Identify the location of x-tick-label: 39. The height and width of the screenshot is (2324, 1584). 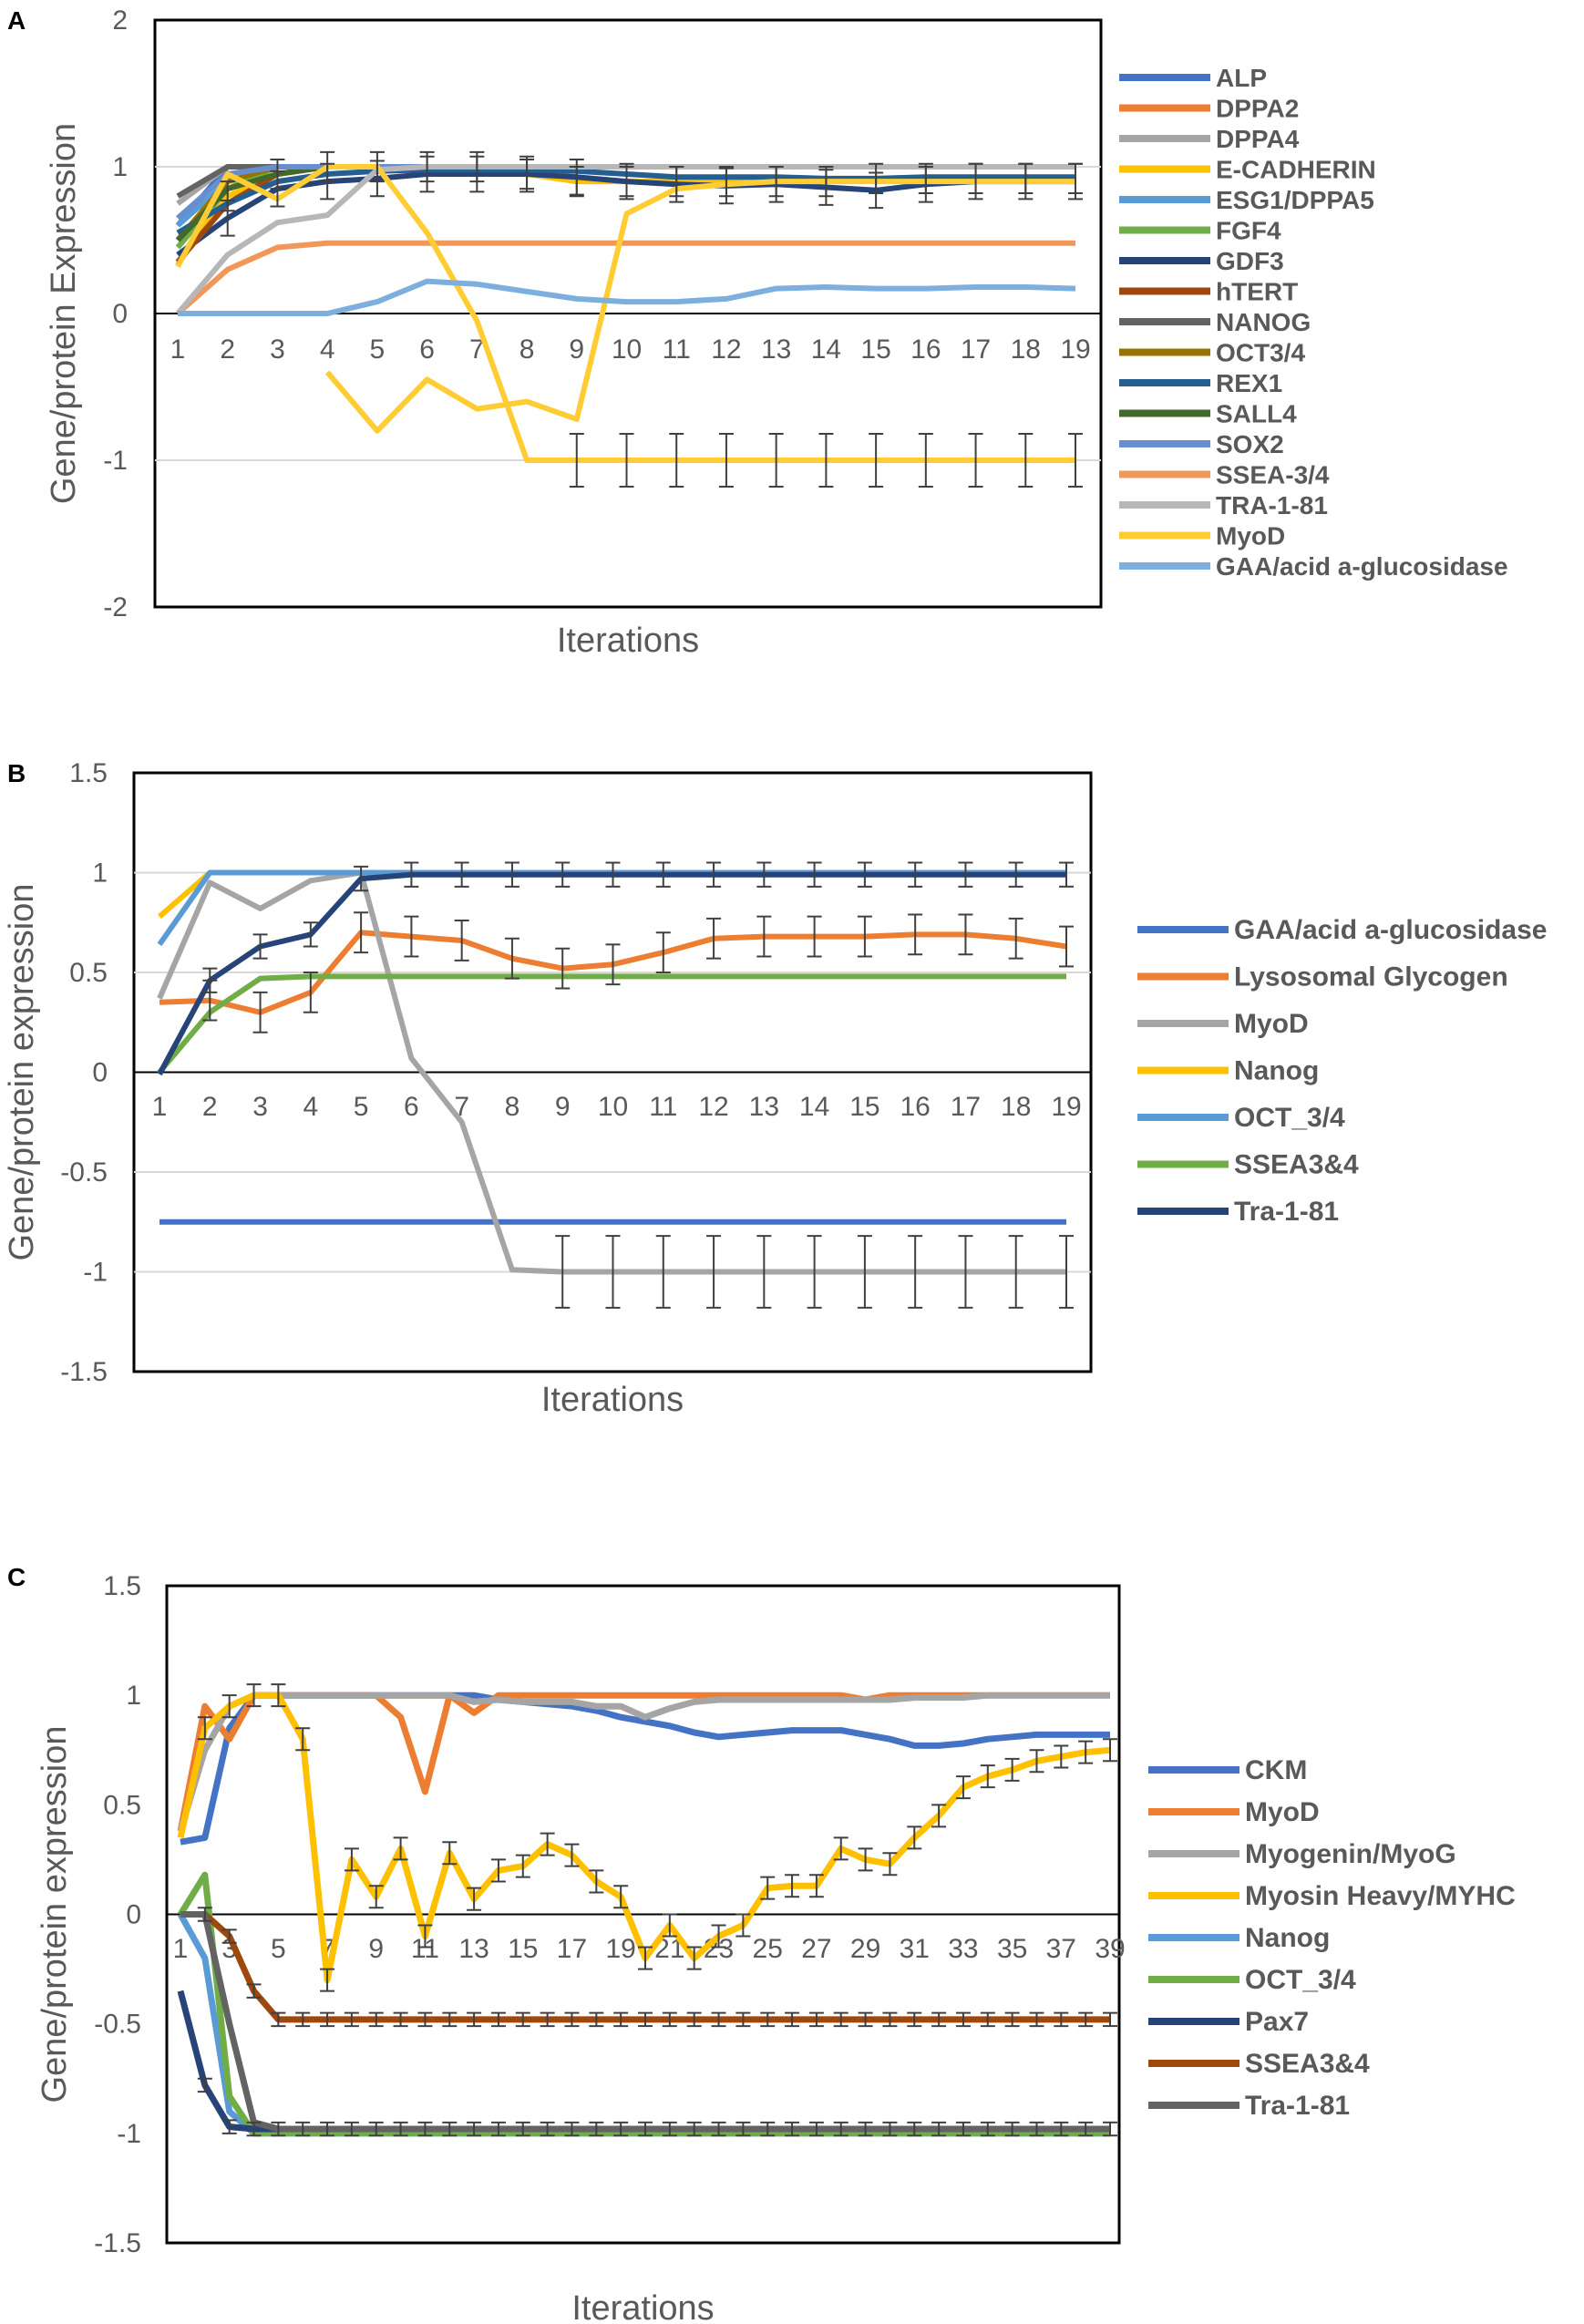
(1110, 1949).